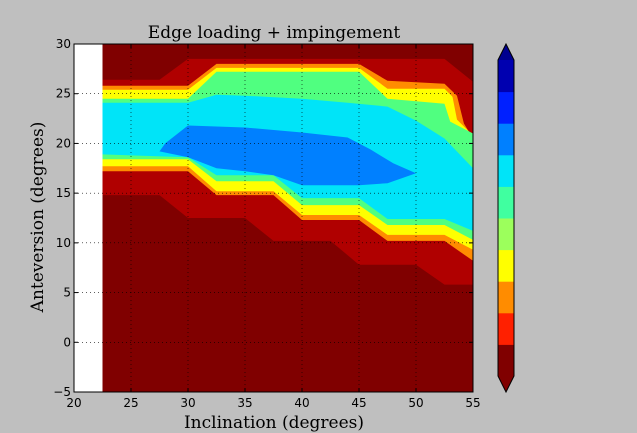  What do you see at coordinates (63, 94) in the screenshot?
I see `y-tick-label: 25` at bounding box center [63, 94].